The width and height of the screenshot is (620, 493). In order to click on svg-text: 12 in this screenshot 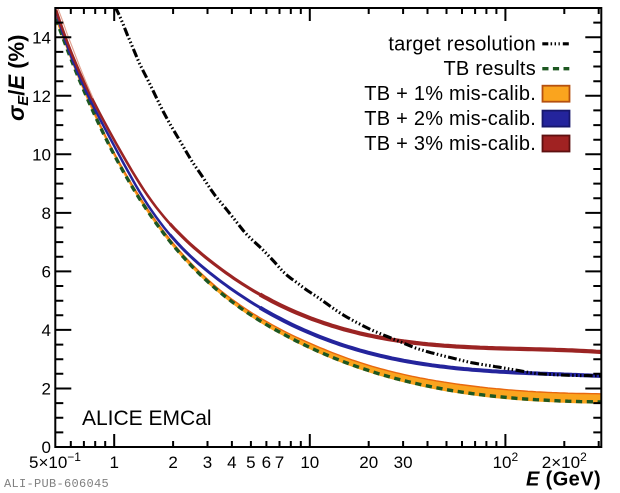, I will do `click(41, 96)`.